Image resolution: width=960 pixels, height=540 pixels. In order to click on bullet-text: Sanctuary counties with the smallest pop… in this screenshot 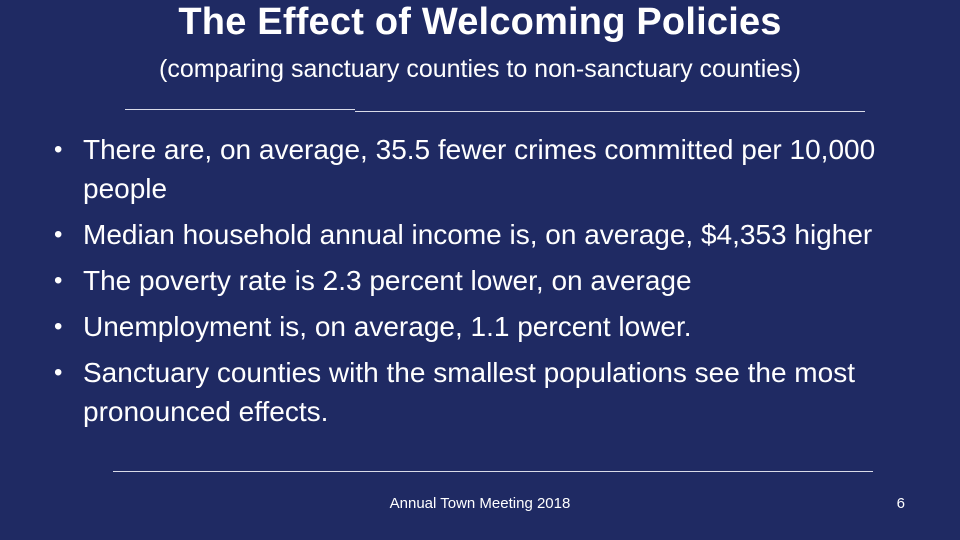, I will do `click(469, 392)`.